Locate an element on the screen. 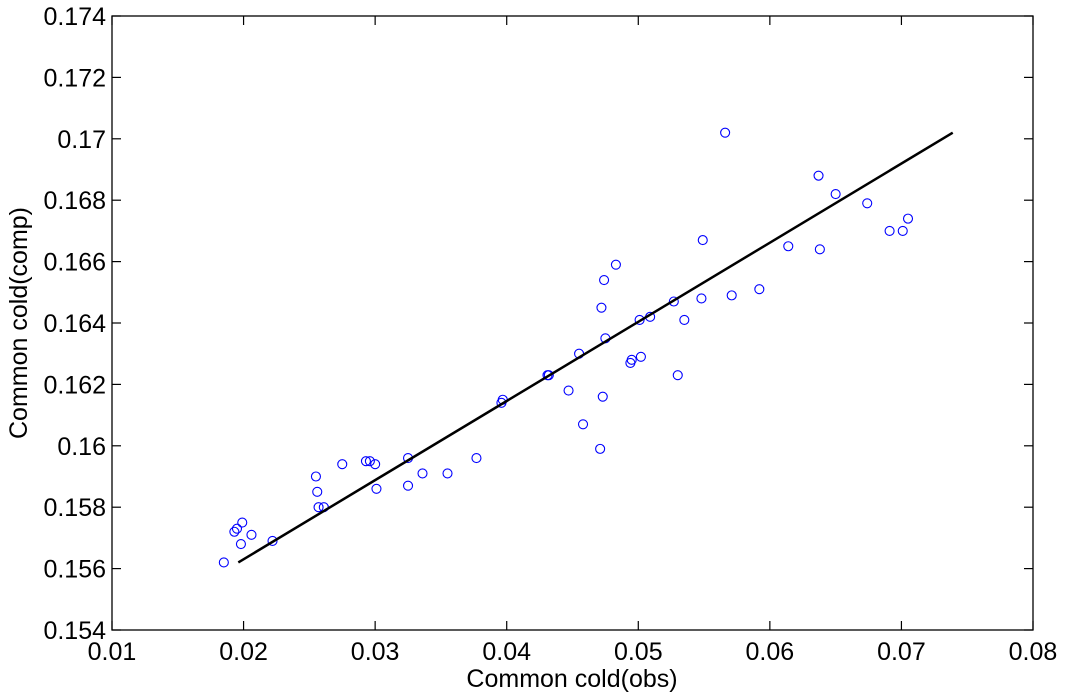  y-tick-label: 0.172 is located at coordinates (74, 78).